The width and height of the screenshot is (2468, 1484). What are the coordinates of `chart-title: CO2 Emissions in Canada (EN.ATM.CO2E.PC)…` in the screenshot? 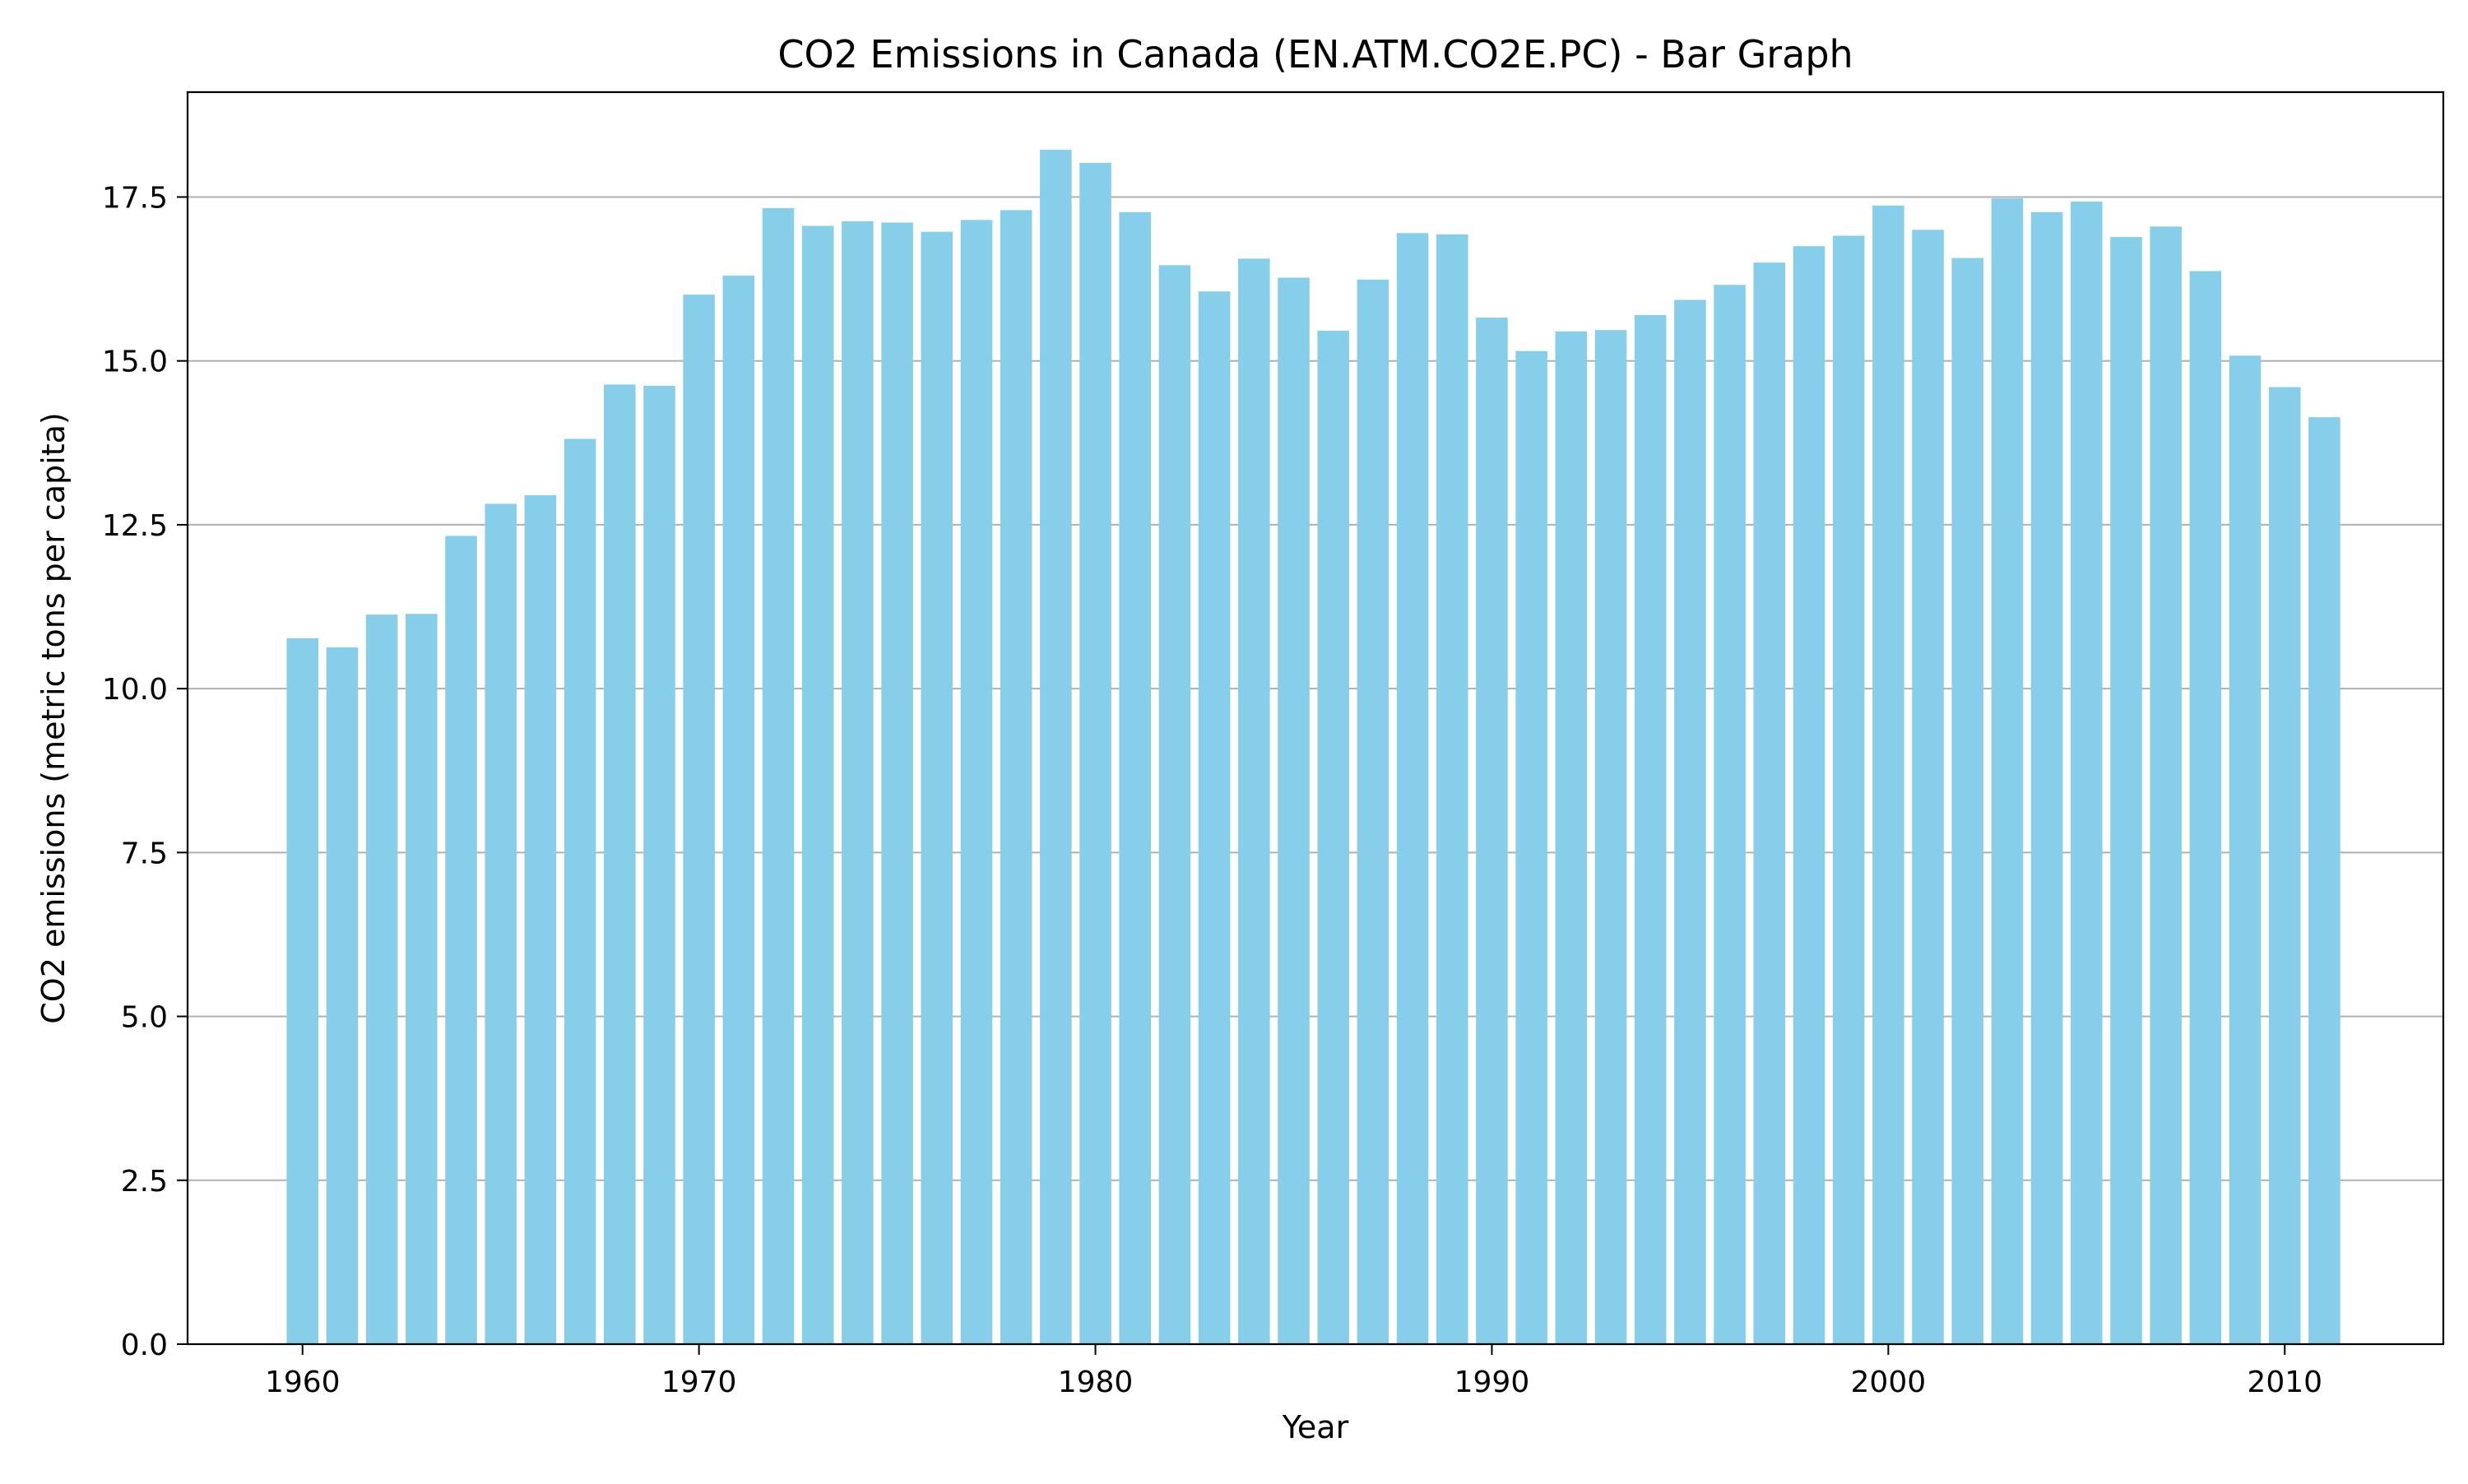 It's located at (1315, 54).